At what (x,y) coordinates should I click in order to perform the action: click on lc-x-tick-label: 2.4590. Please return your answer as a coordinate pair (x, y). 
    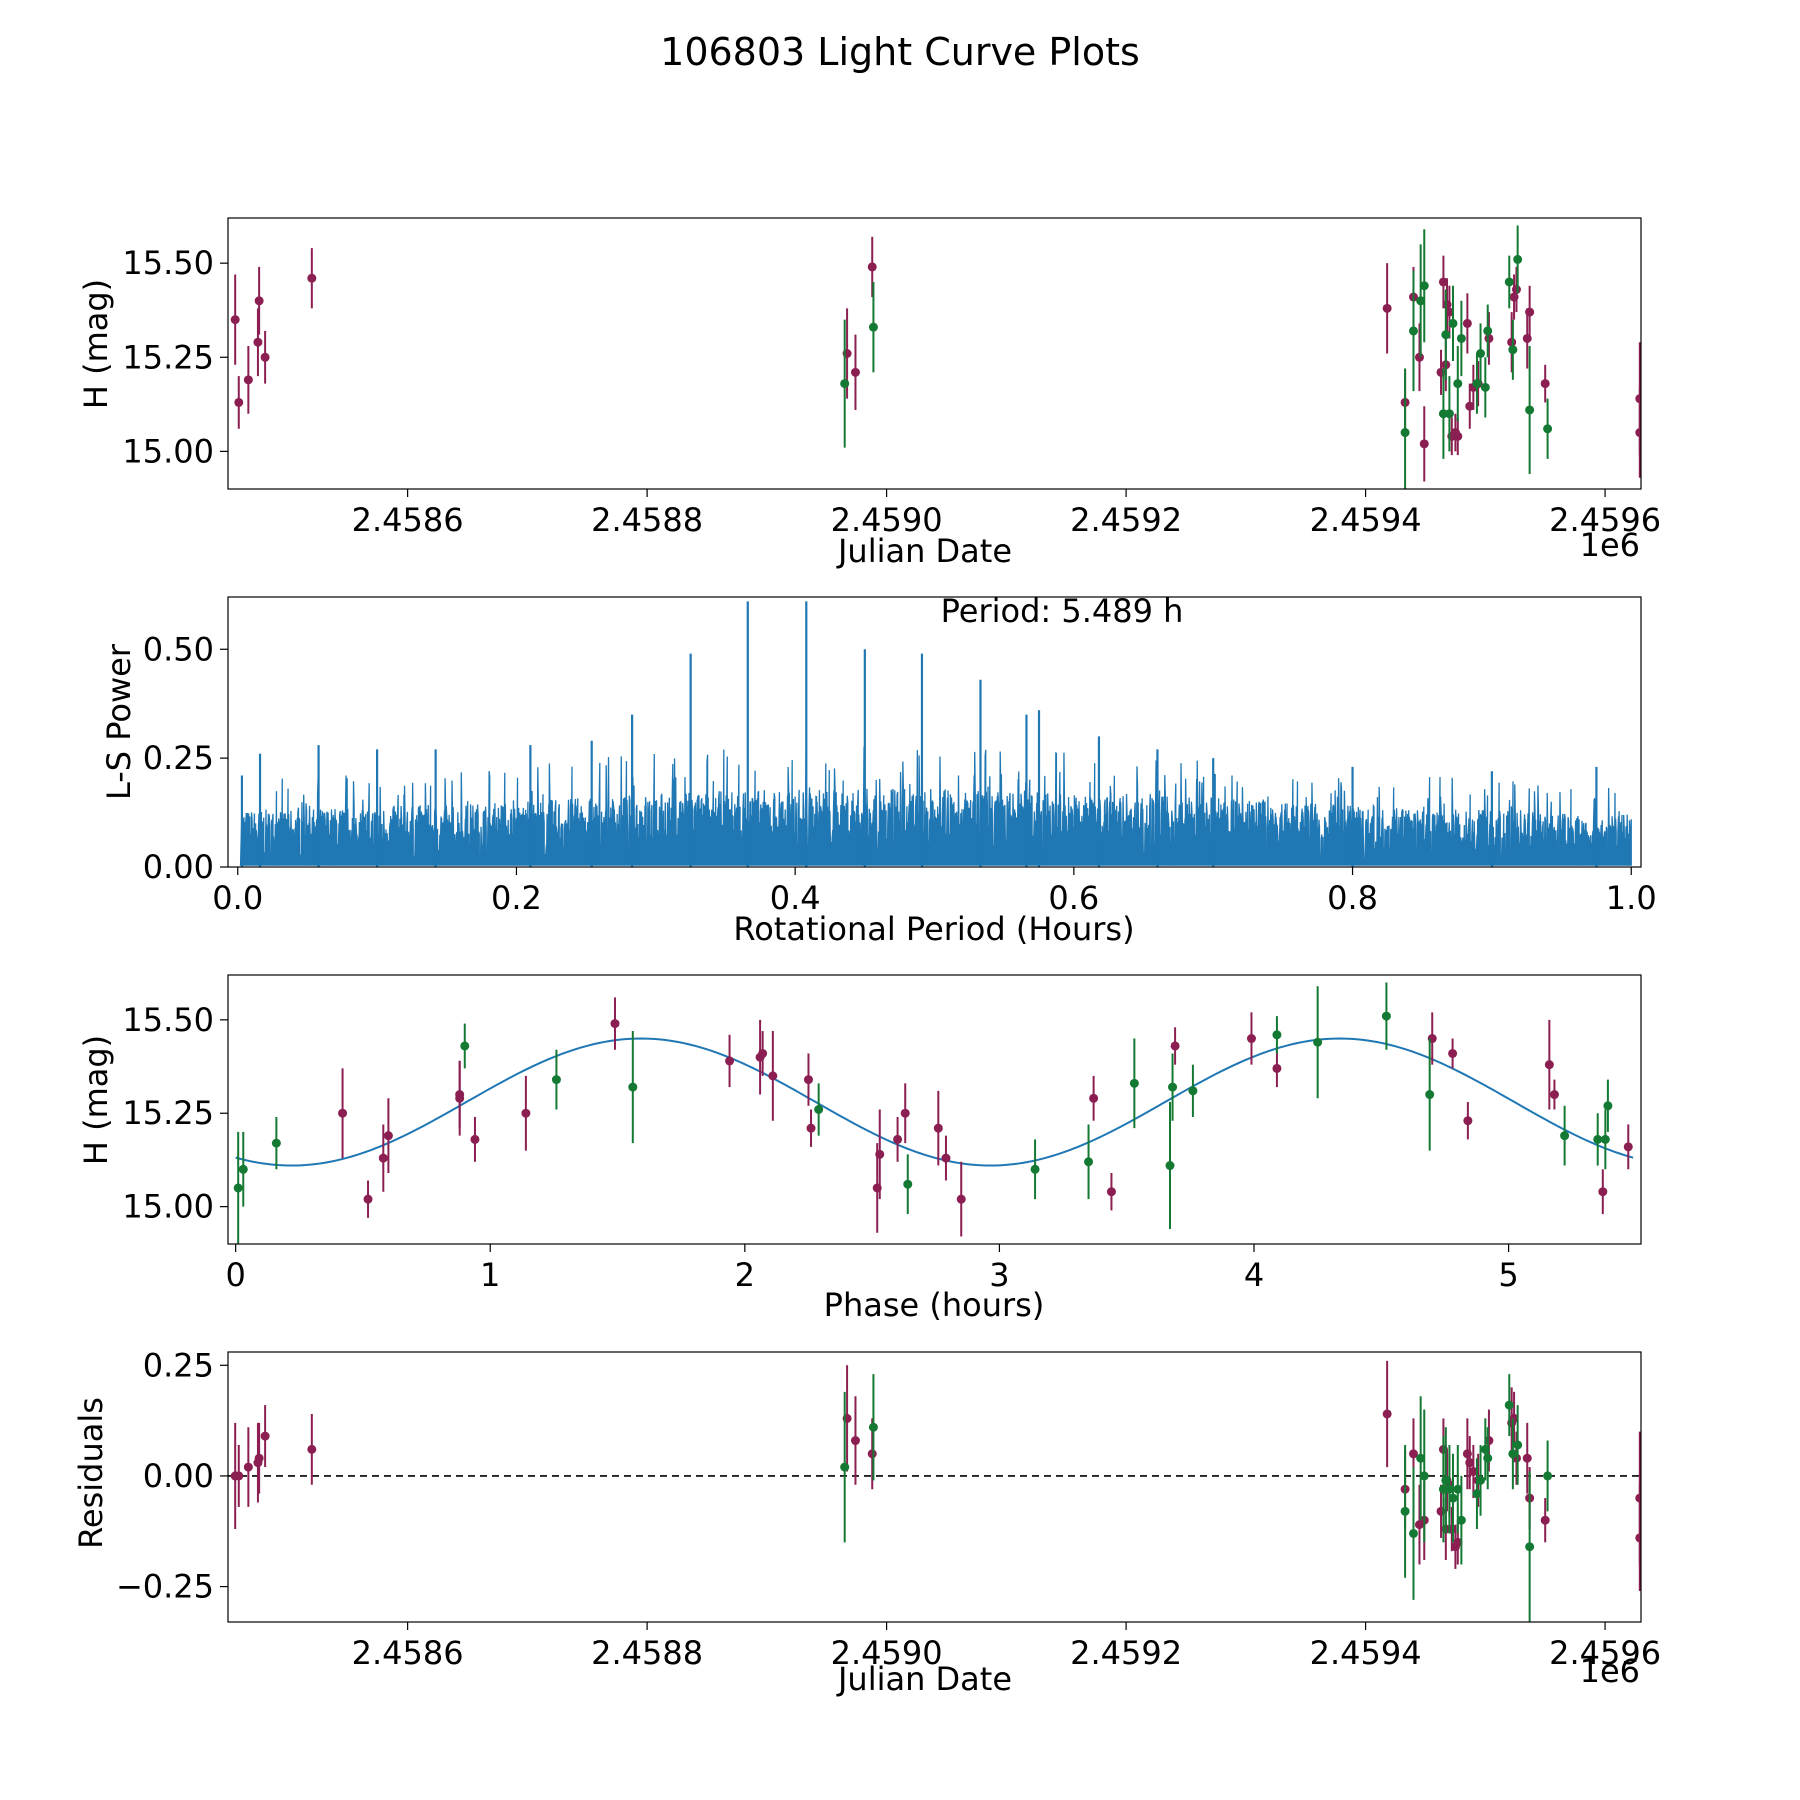
    Looking at the image, I should click on (887, 520).